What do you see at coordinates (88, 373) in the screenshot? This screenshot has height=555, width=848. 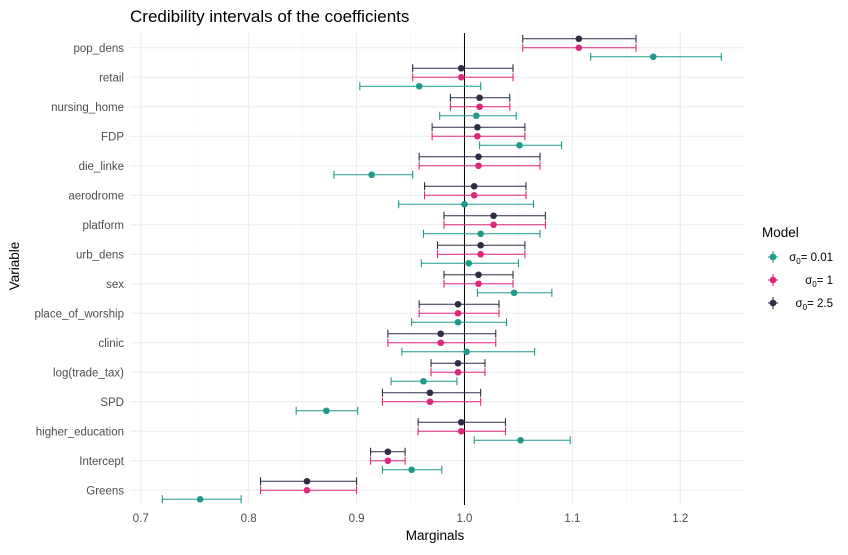 I see `y-tick-label: log(trade_tax)` at bounding box center [88, 373].